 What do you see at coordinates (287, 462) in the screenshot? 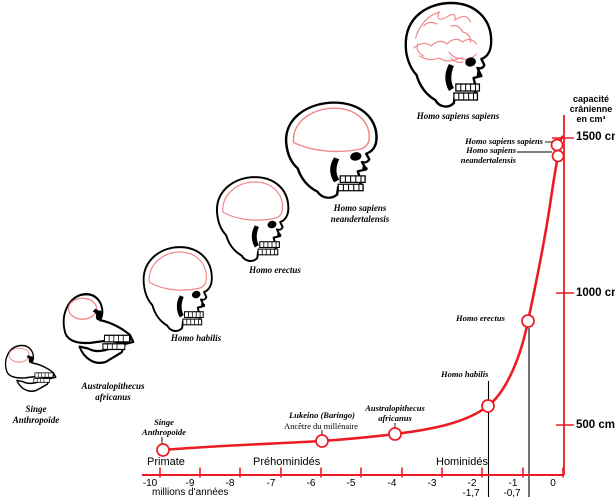
I see `period-label-prehominides: Préhominidés` at bounding box center [287, 462].